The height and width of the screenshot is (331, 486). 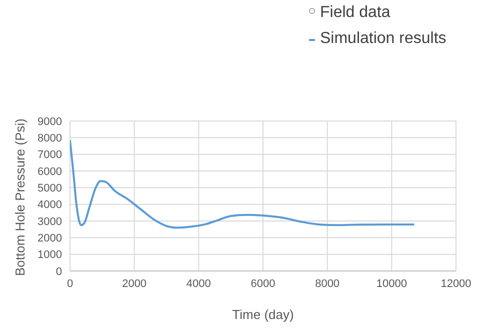 What do you see at coordinates (134, 284) in the screenshot?
I see `x-tick-label: 2000` at bounding box center [134, 284].